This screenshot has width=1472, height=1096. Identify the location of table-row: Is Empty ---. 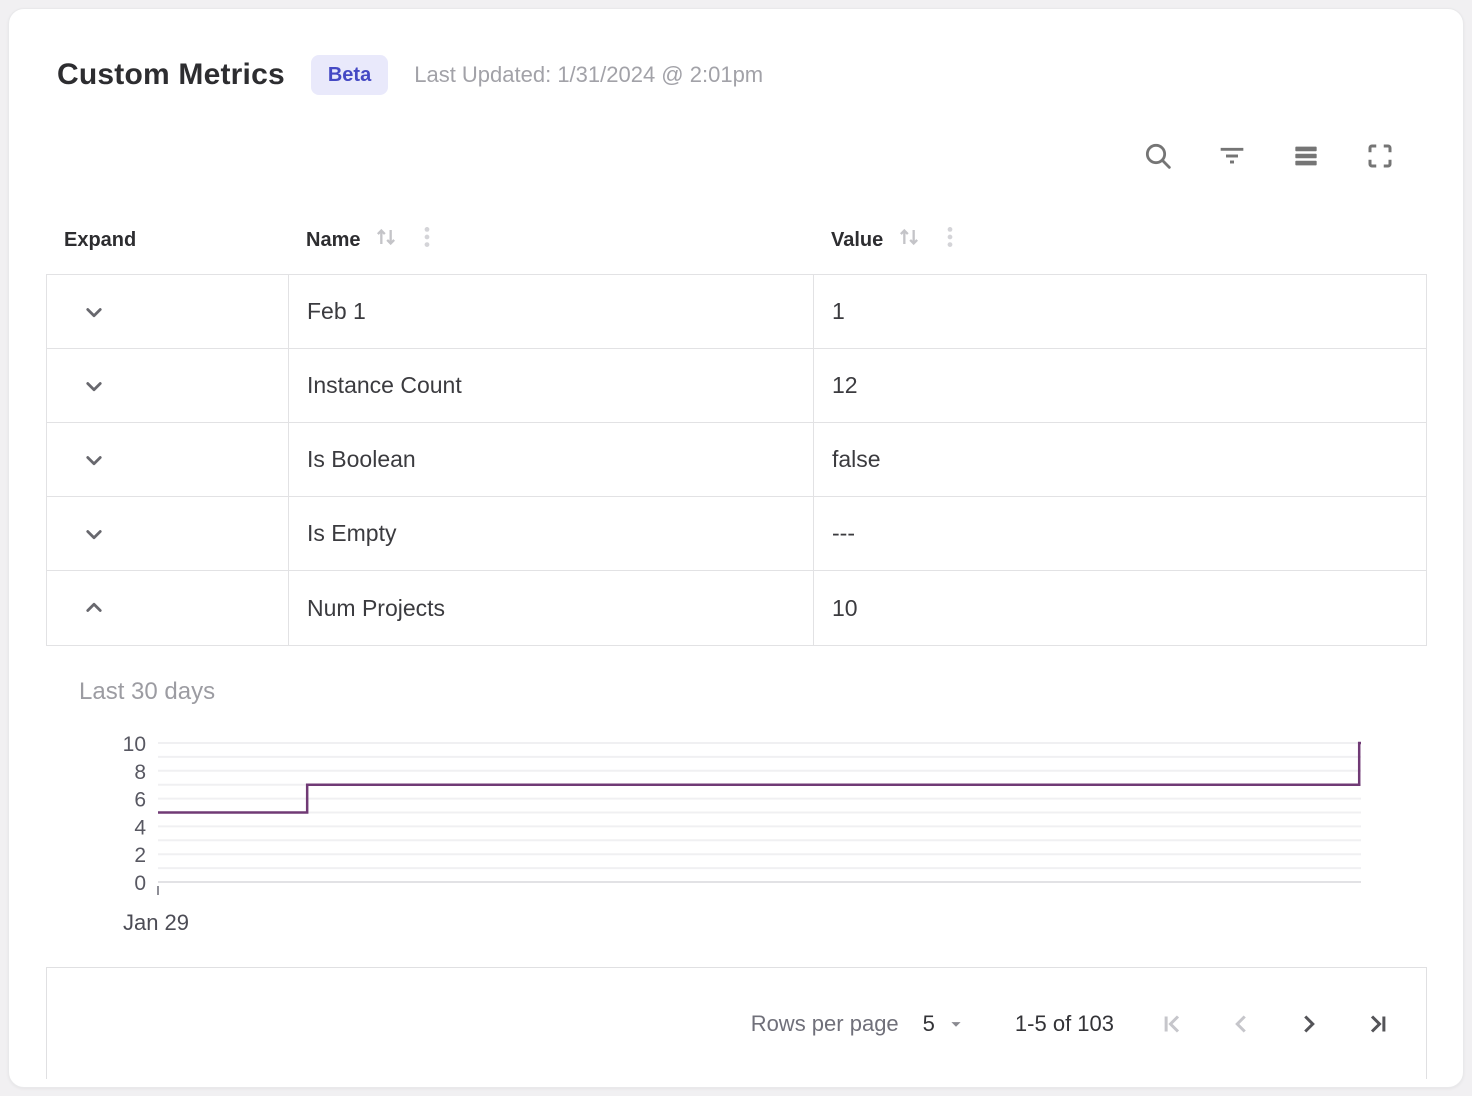
(736, 534).